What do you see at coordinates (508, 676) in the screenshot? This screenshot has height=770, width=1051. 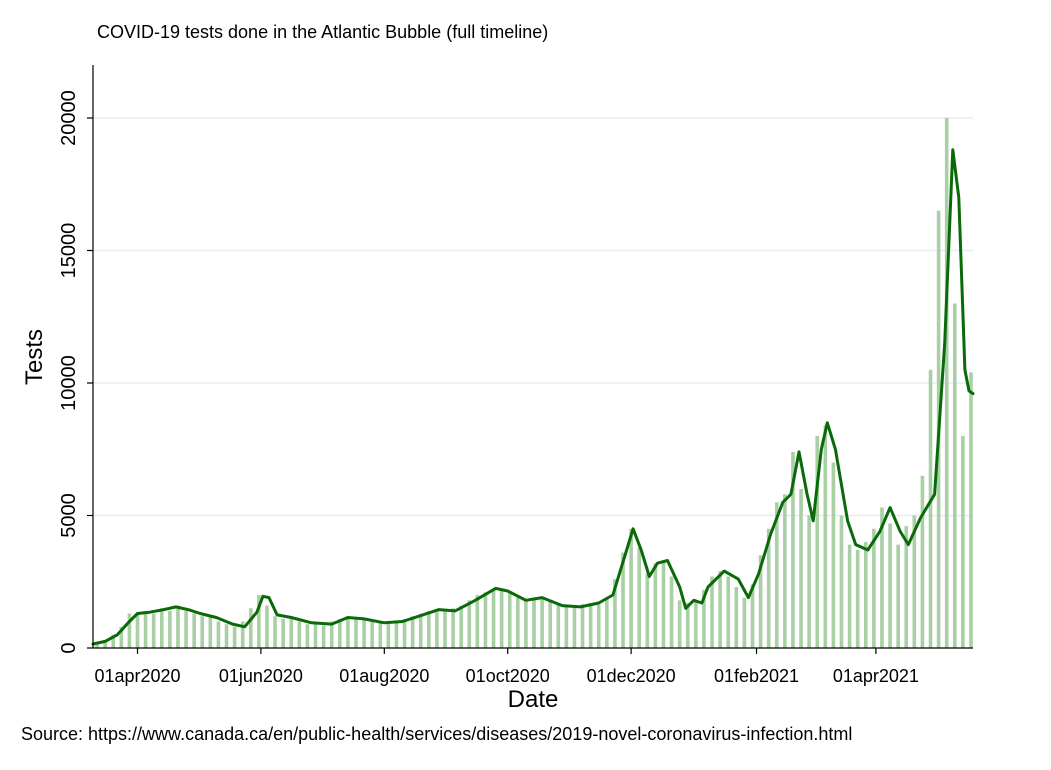 I see `x-tick-label: 01oct2020` at bounding box center [508, 676].